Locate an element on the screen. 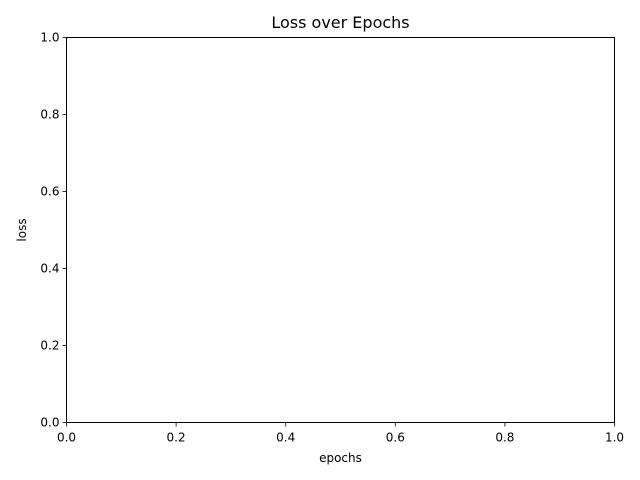  y-axis-ticks: 0.0 0.2 0.4 0.6 0.8 1.0 is located at coordinates (53, 230).